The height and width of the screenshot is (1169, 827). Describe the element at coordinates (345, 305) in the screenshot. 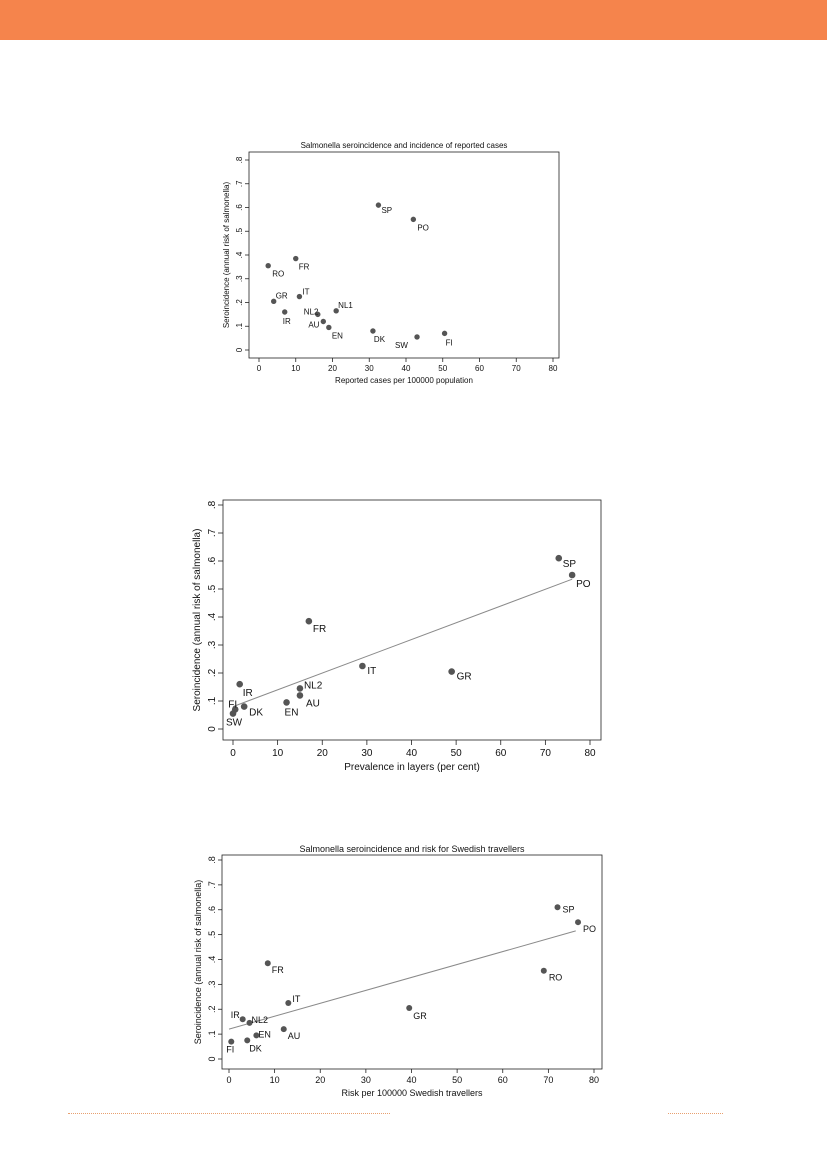

I see `point-label: NL1` at that location.